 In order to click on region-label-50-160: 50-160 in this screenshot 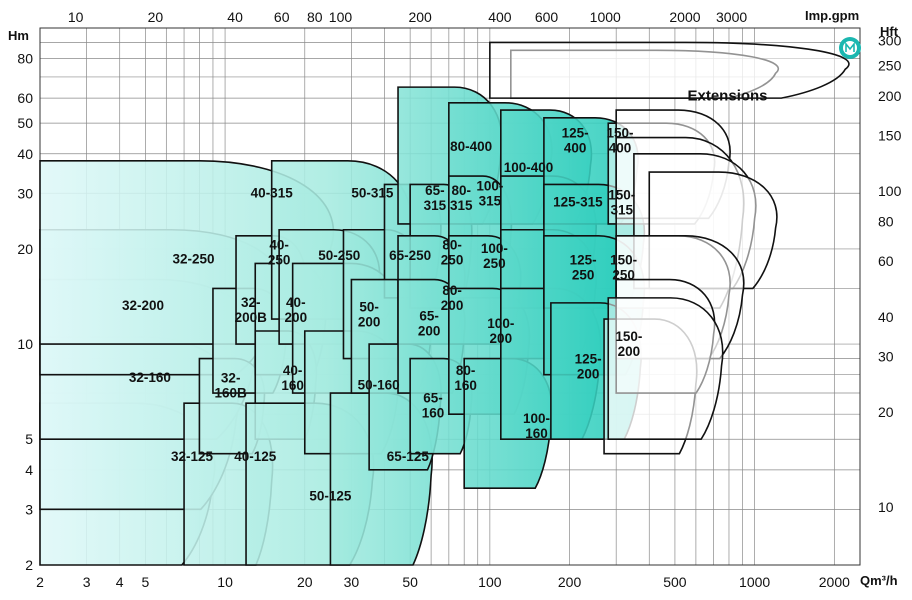, I will do `click(379, 384)`.